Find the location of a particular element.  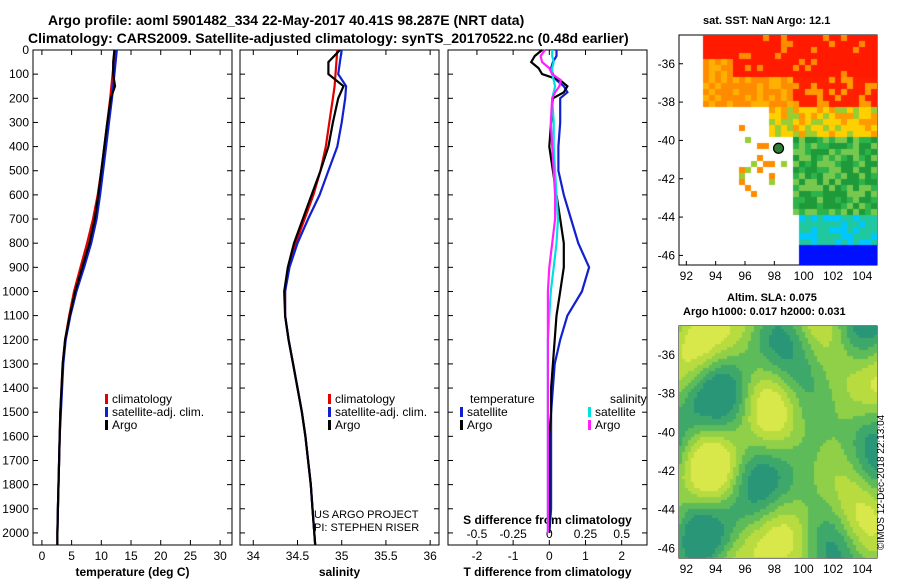

sla-map is located at coordinates (778, 442).